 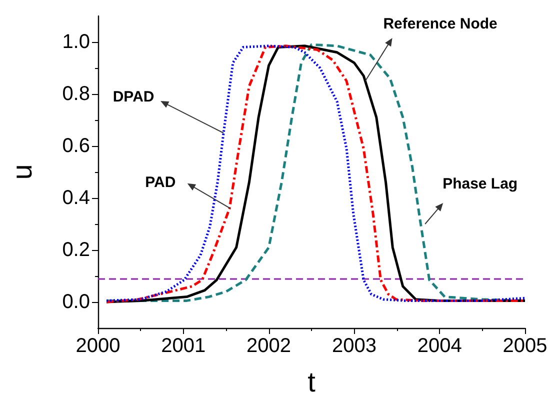 What do you see at coordinates (76, 302) in the screenshot?
I see `y-tick-label: 0.0` at bounding box center [76, 302].